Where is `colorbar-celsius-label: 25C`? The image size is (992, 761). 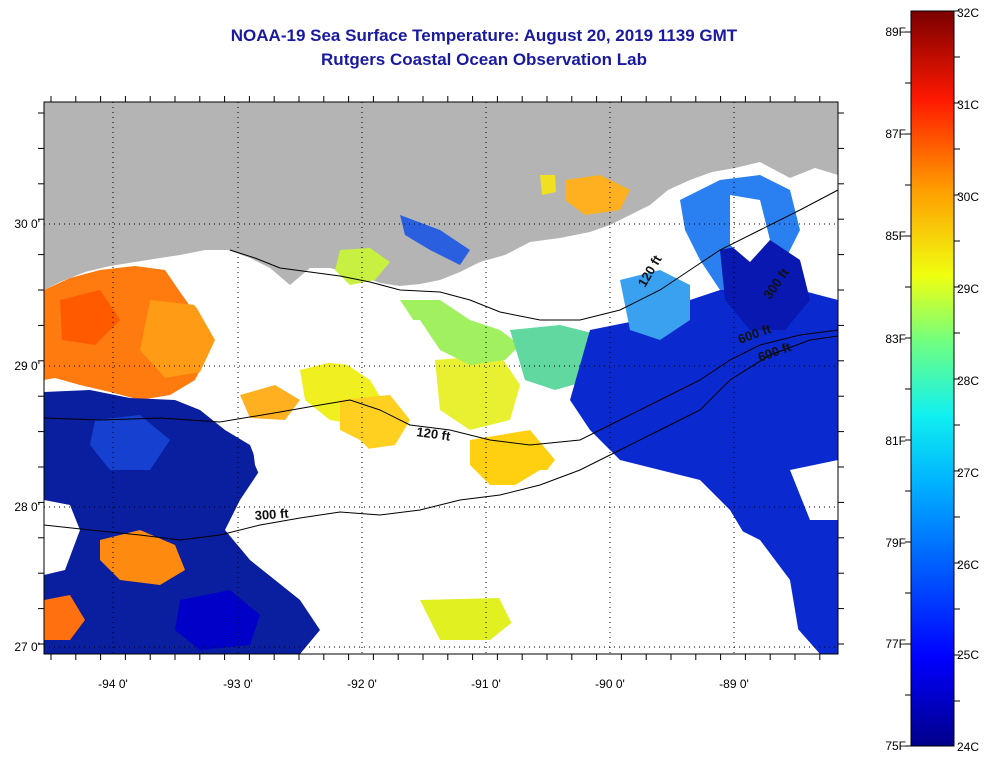 colorbar-celsius-label: 25C is located at coordinates (968, 655).